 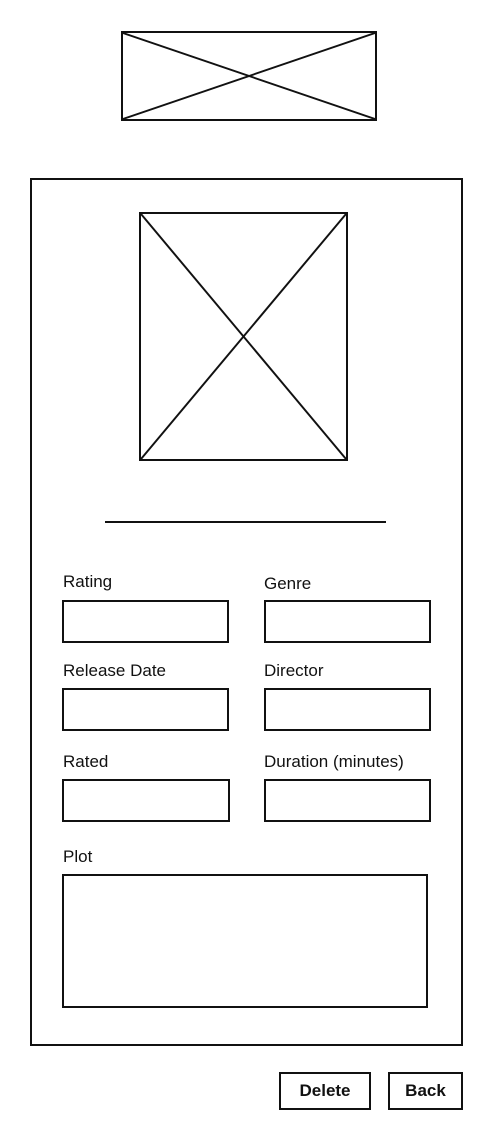 What do you see at coordinates (425, 1091) in the screenshot?
I see `back-button: Back` at bounding box center [425, 1091].